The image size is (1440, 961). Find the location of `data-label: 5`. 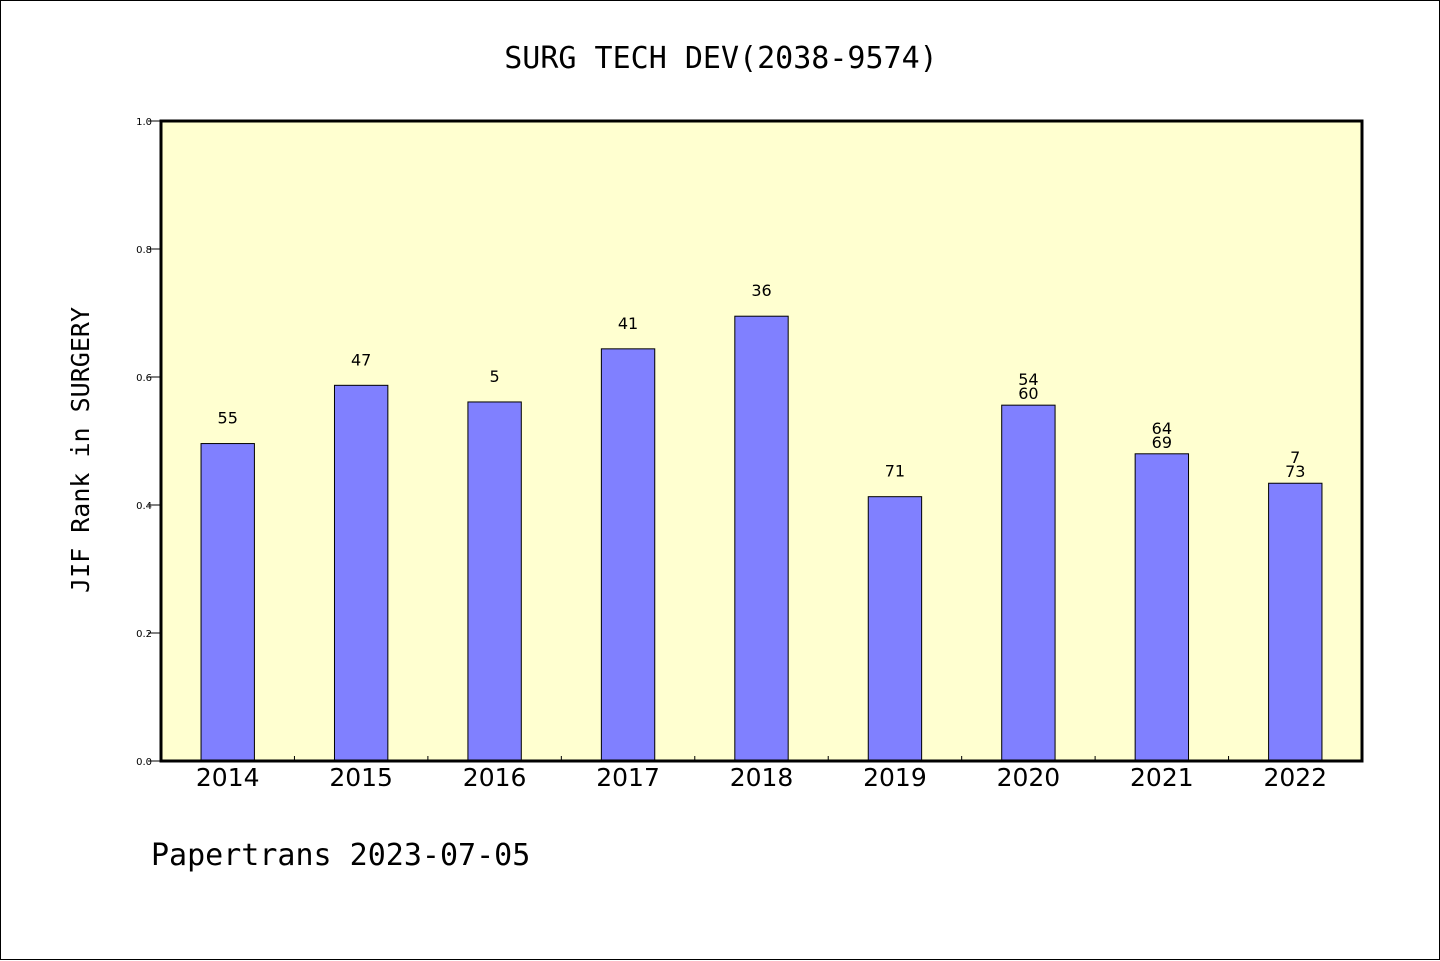

data-label: 5 is located at coordinates (495, 376).